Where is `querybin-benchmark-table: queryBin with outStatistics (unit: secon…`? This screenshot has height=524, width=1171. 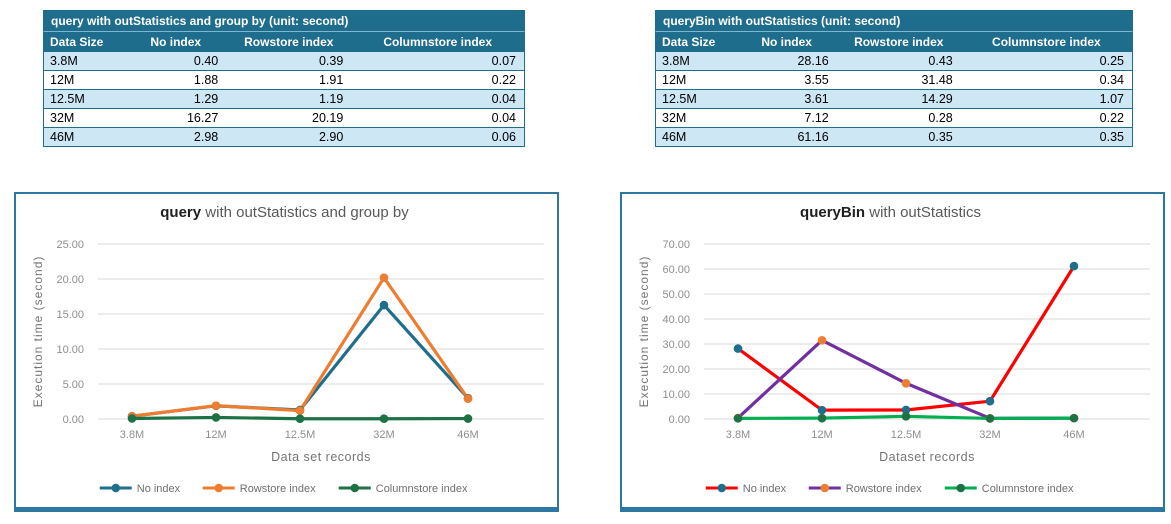
querybin-benchmark-table: queryBin with outStatistics (unit: secon… is located at coordinates (894, 78).